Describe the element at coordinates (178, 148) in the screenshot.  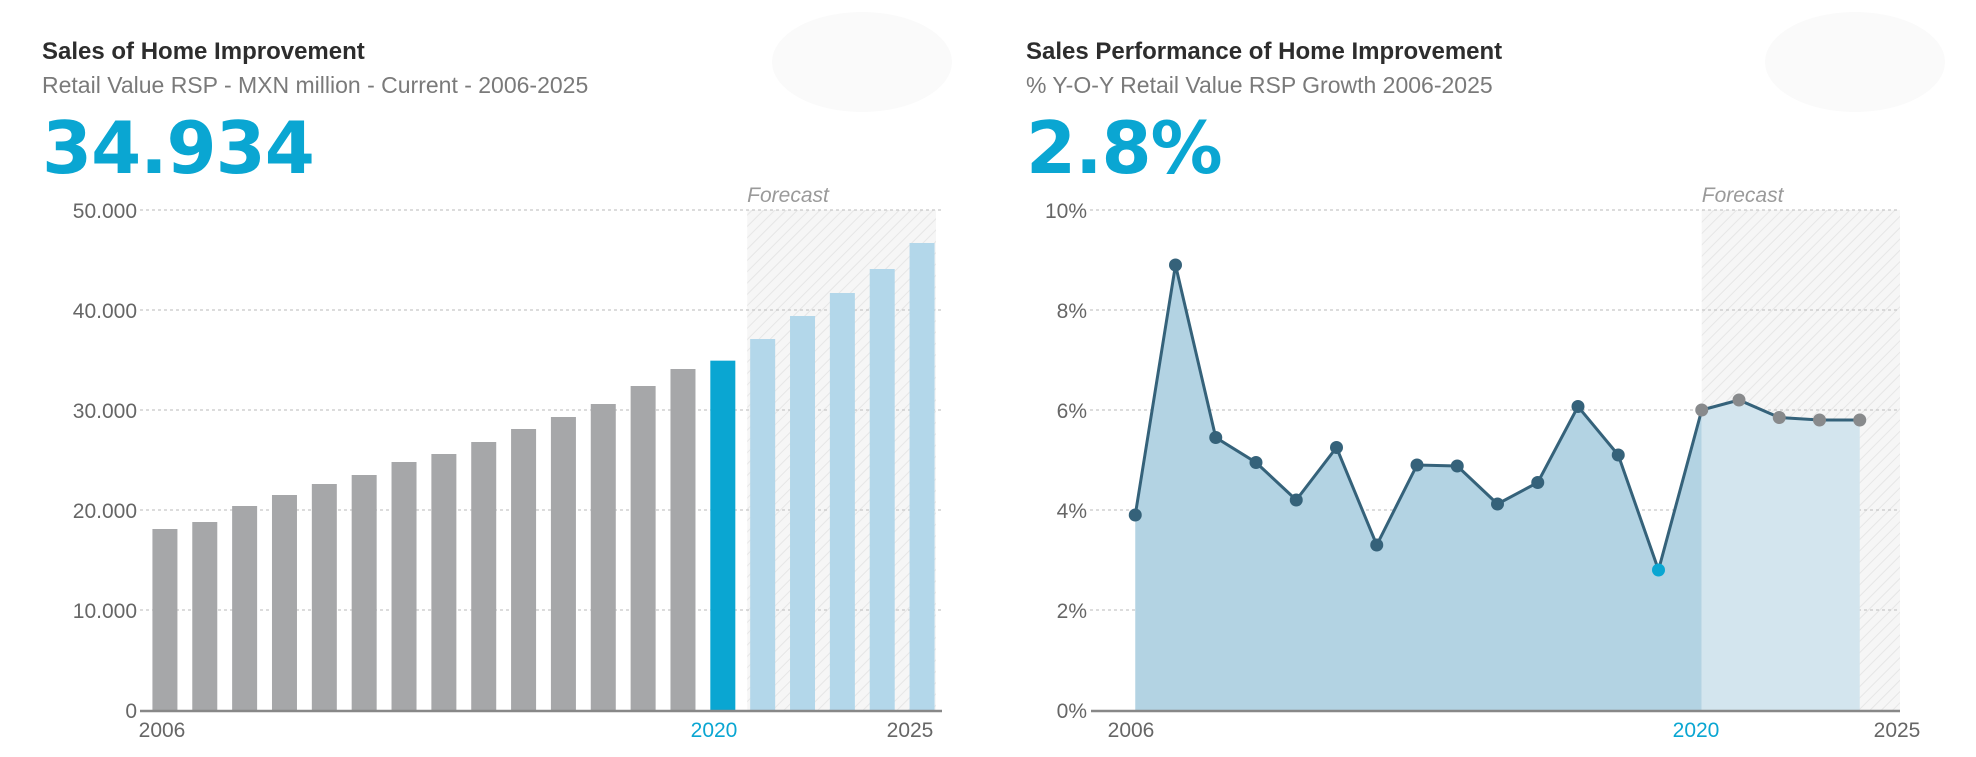
I see `sales-kpi-value: 34.934` at that location.